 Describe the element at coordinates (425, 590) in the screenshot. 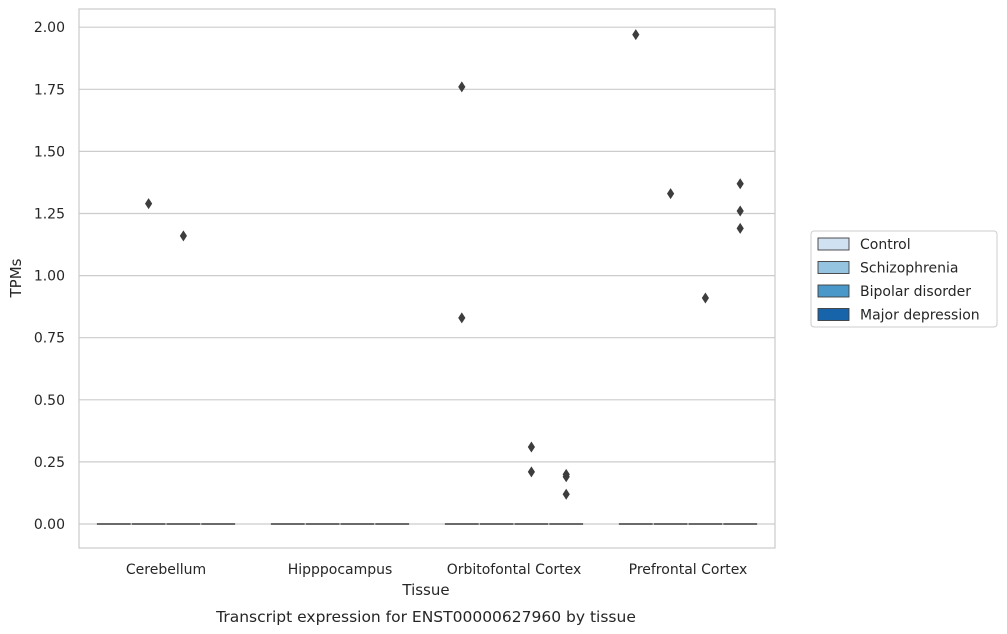

I see `x-axis-title: Tissue` at that location.